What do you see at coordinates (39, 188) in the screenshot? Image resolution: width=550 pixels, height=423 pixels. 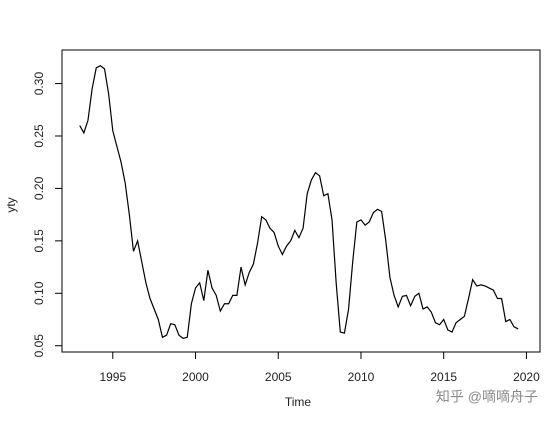 I see `y-tick-label: 0.20` at bounding box center [39, 188].